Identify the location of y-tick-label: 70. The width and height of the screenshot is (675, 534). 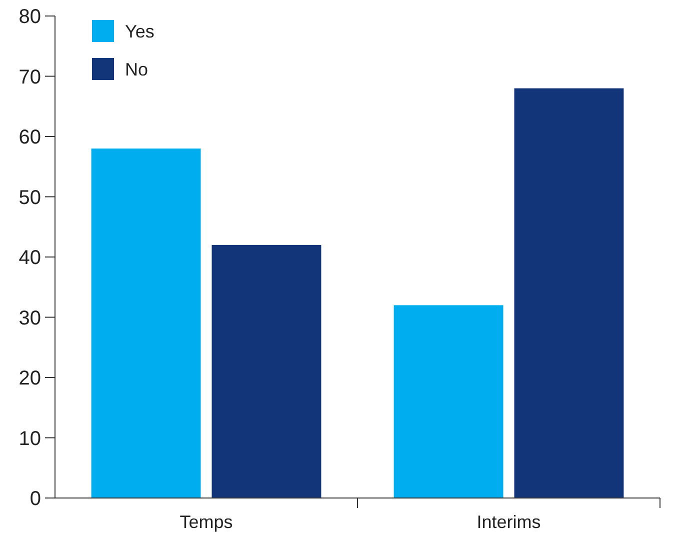
(29, 77).